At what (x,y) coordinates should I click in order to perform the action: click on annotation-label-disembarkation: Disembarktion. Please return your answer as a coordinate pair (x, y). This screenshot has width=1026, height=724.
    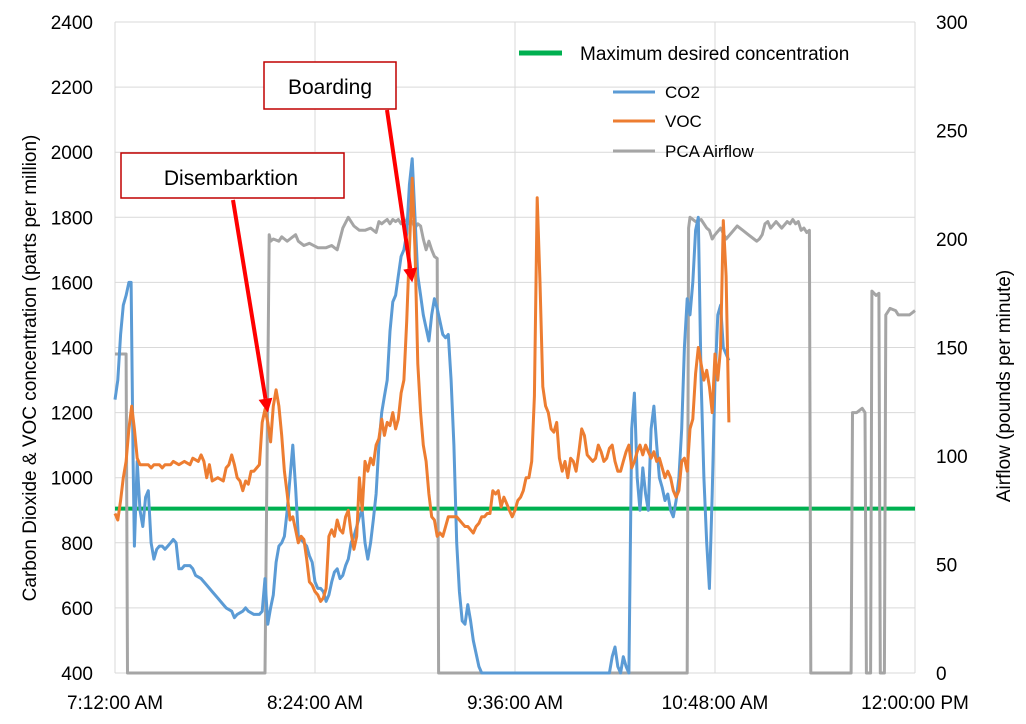
    Looking at the image, I should click on (231, 178).